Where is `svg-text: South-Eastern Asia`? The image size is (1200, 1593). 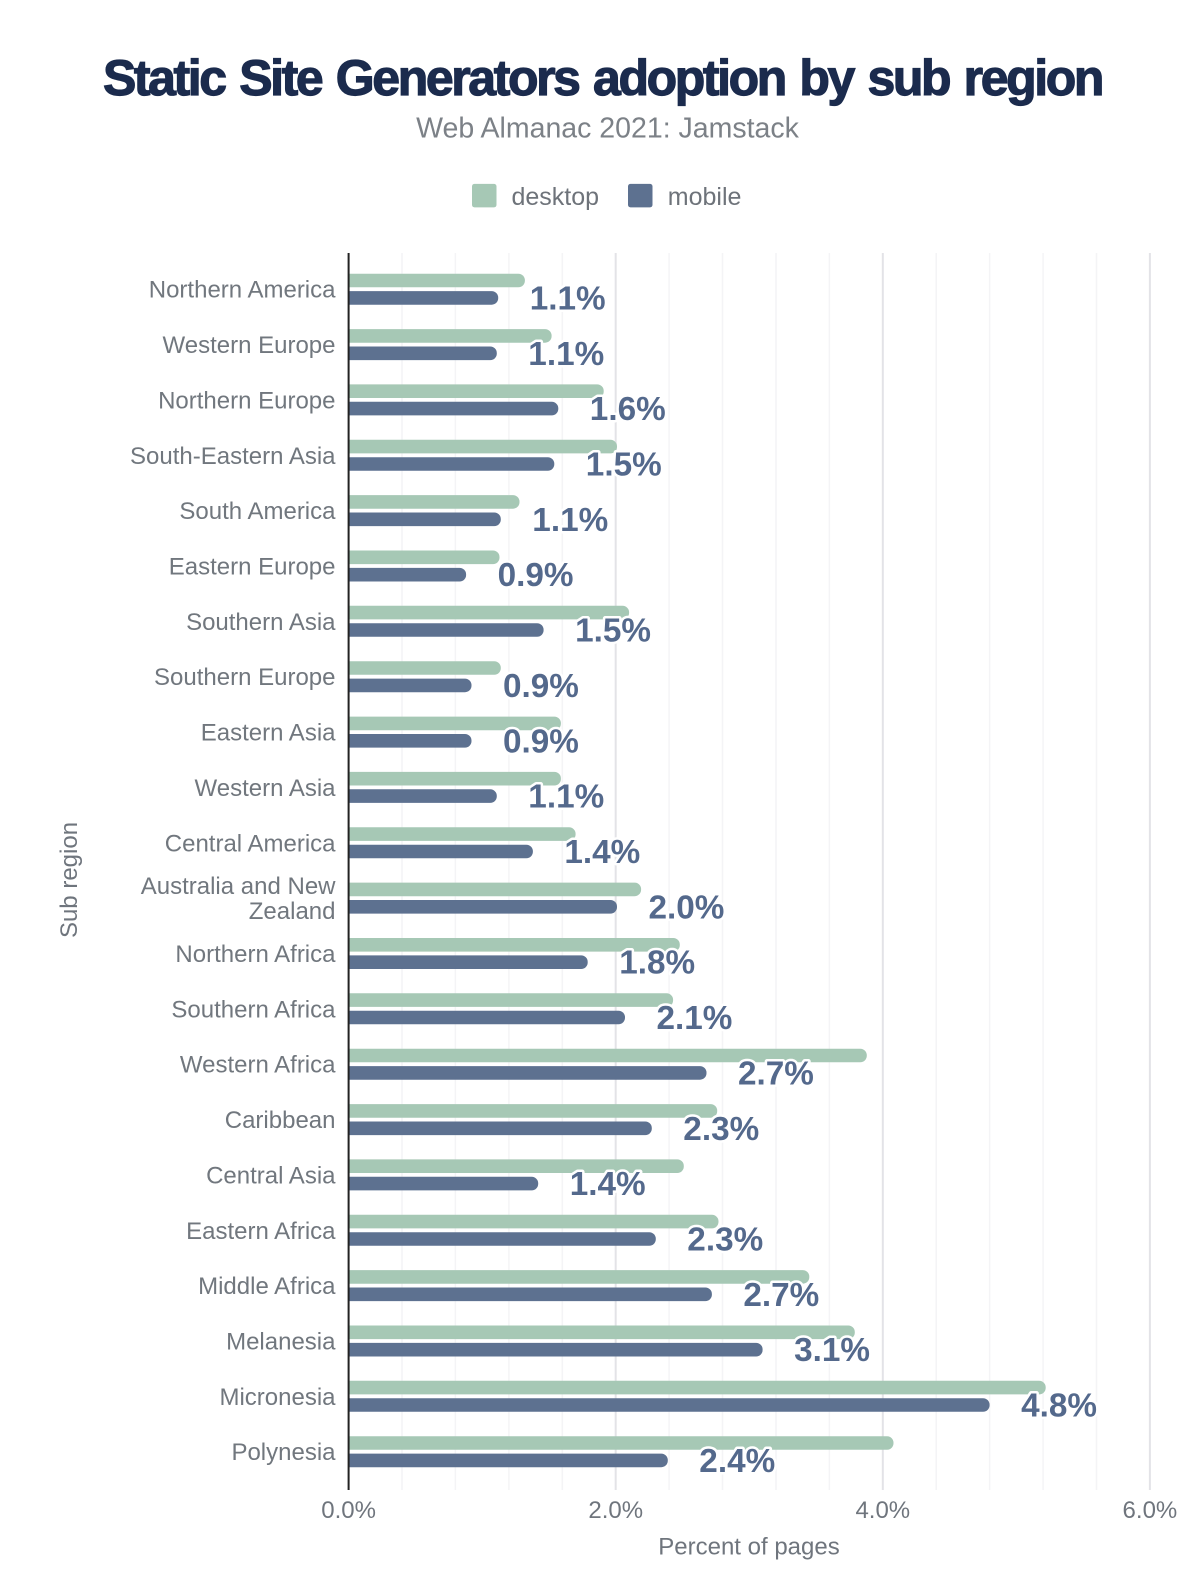 svg-text: South-Eastern Asia is located at coordinates (233, 456).